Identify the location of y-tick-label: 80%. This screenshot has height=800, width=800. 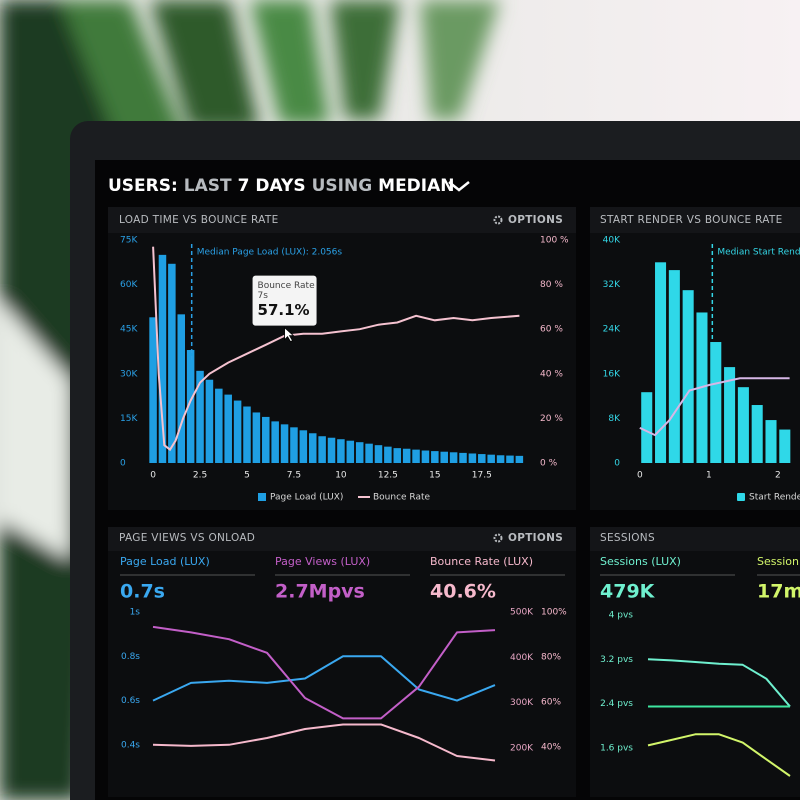
(551, 658).